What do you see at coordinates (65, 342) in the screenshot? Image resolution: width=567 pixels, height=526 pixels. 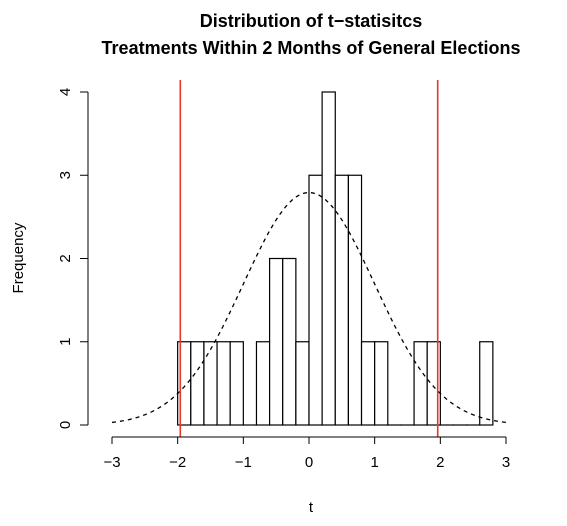 I see `y-tick-label-1: 1` at bounding box center [65, 342].